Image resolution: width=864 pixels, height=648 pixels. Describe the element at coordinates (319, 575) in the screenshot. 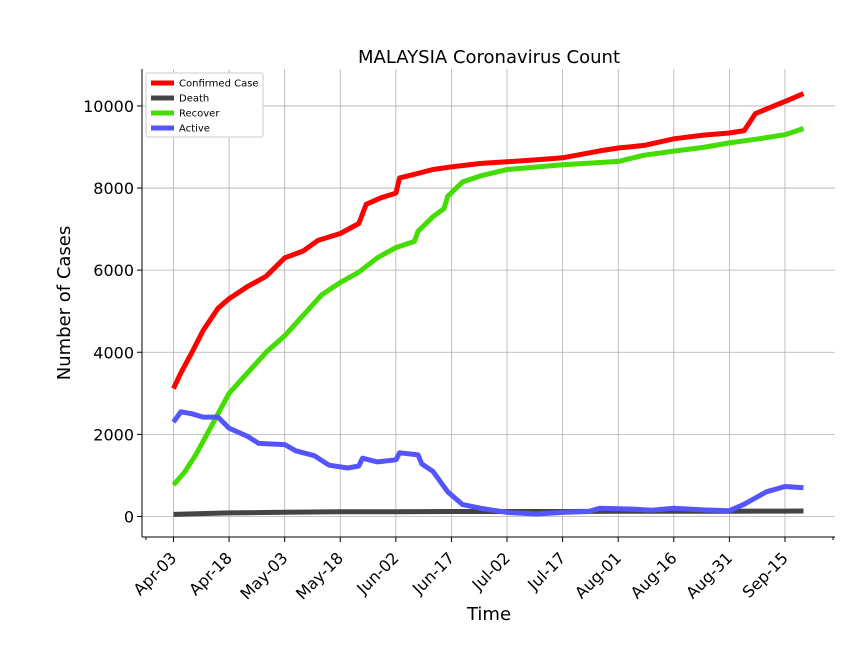

I see `x-tick-label: May-18` at that location.